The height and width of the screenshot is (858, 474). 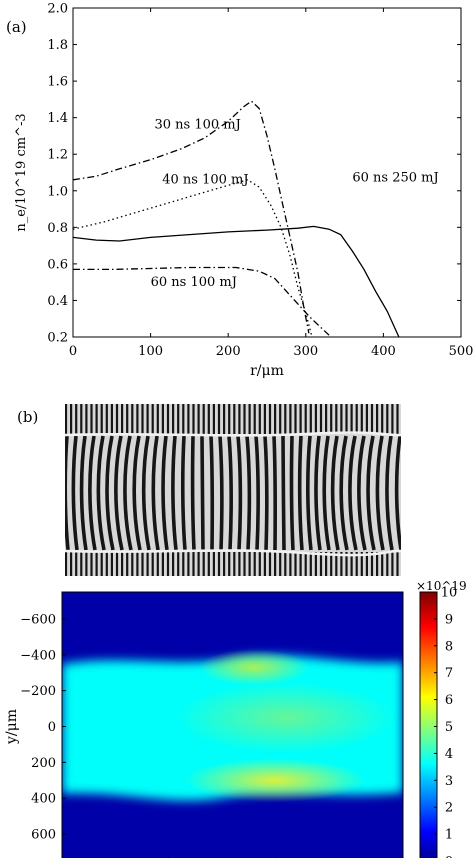 I want to click on interferogram-image, so click(x=233, y=490).